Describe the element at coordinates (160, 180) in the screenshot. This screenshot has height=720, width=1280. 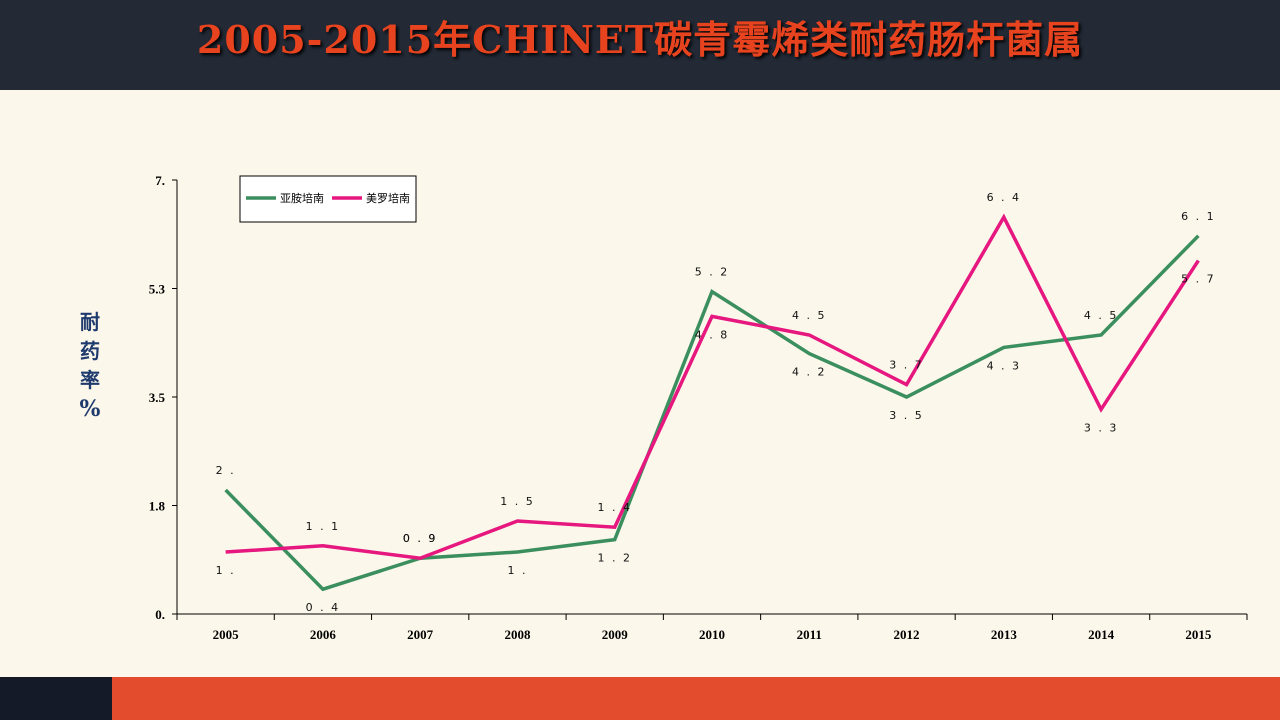
I see `y-tick-label: 7.` at that location.